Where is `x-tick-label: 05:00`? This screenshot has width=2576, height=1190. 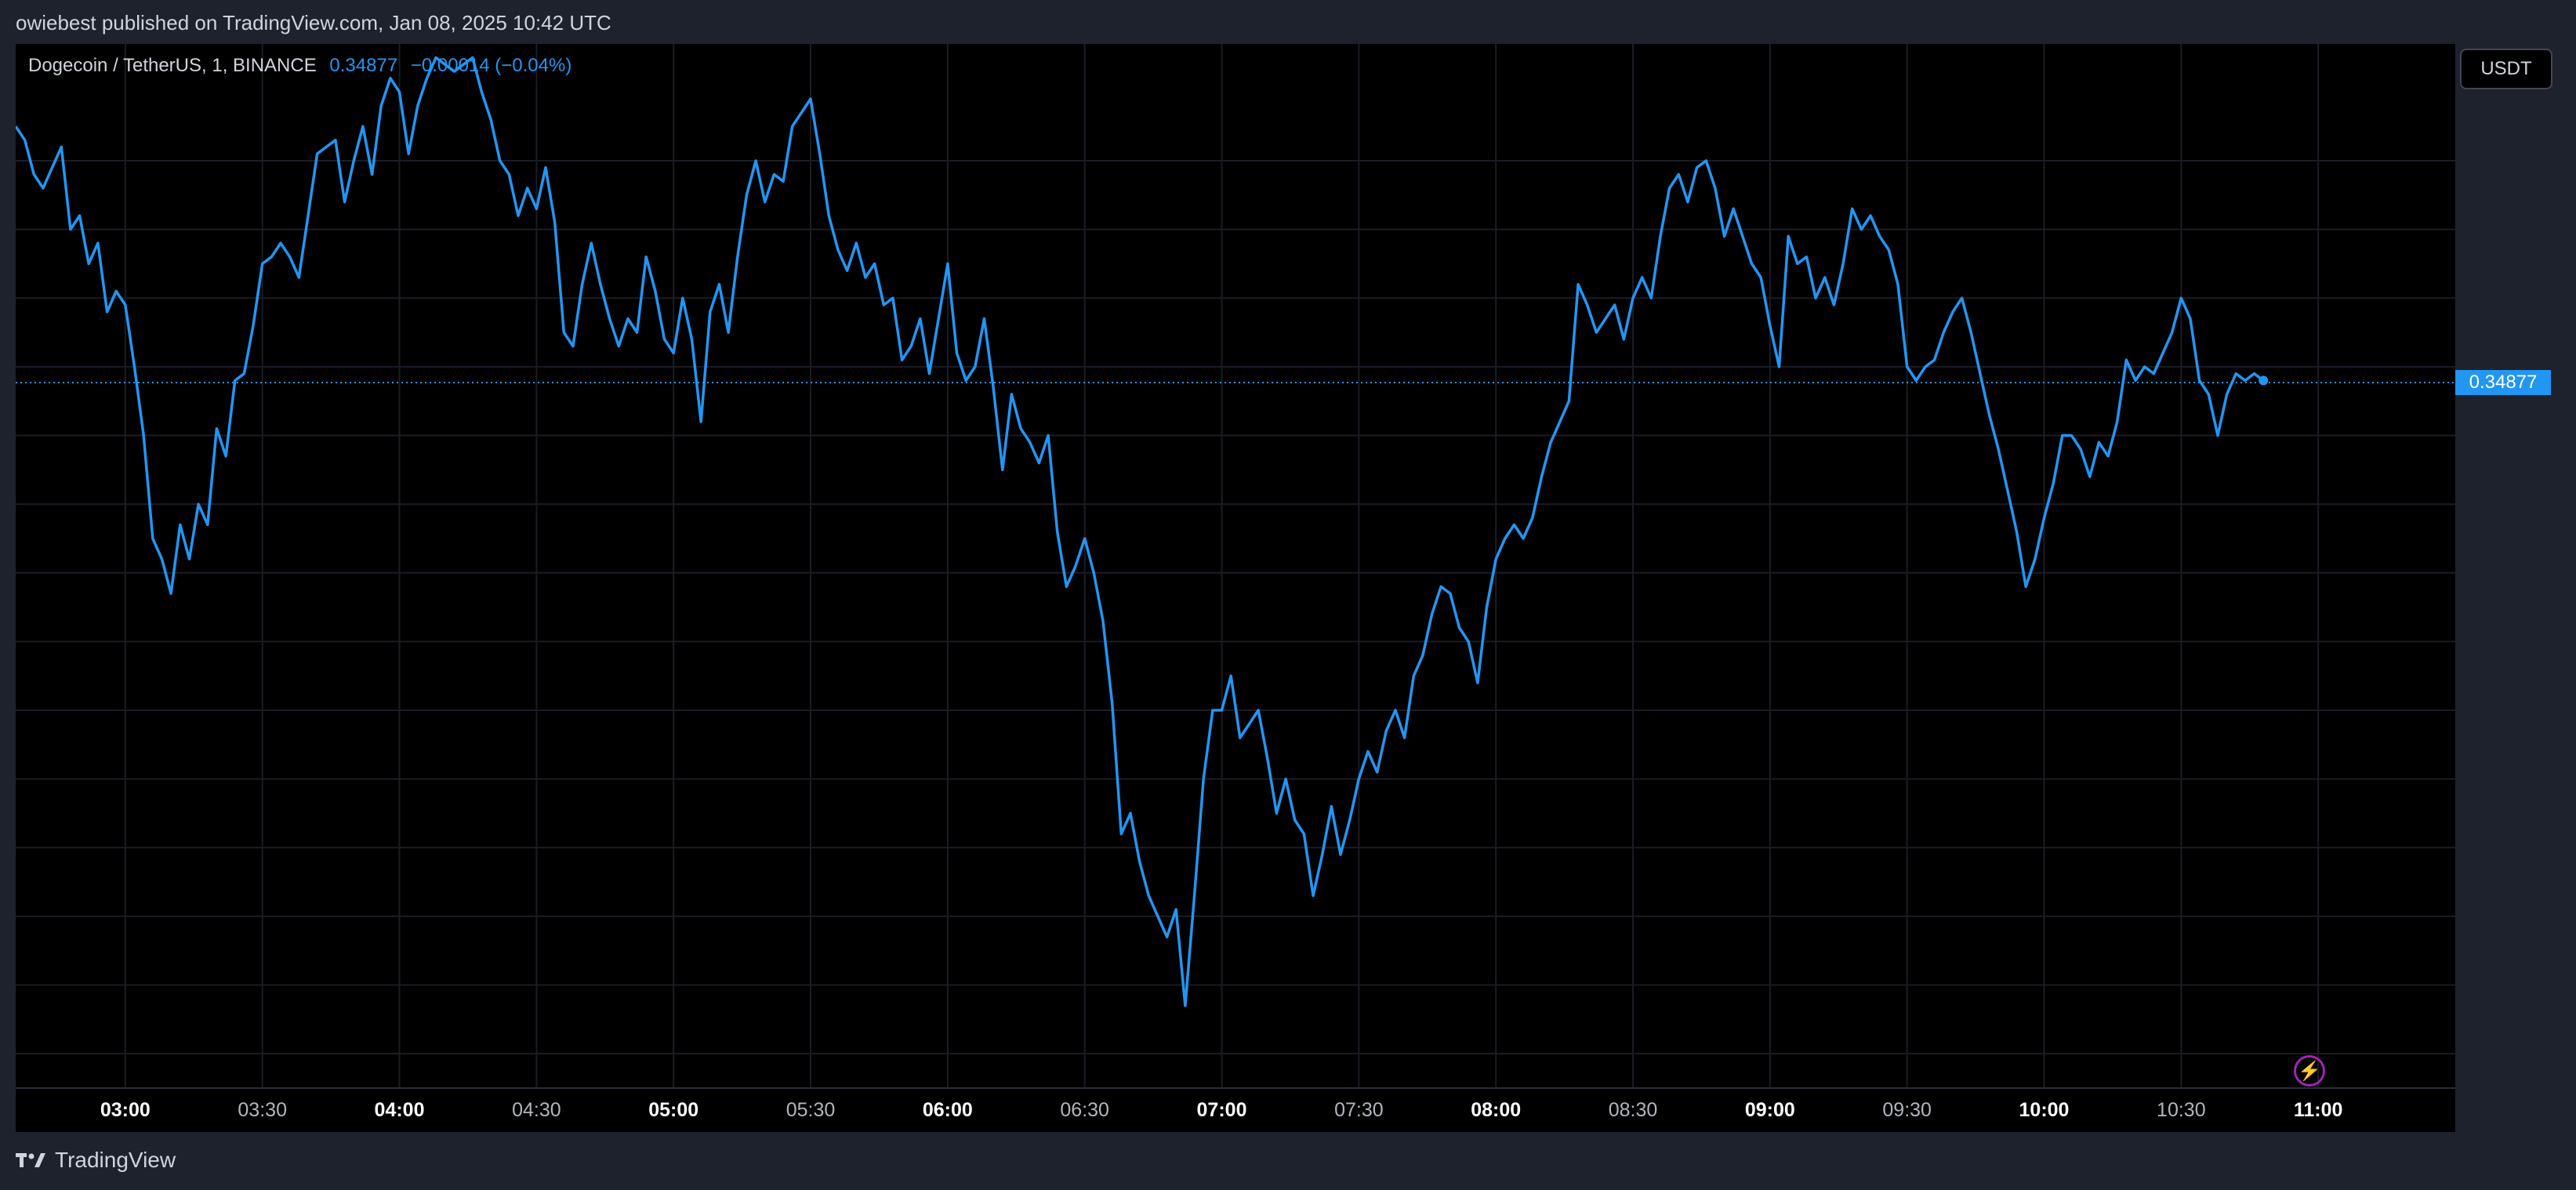 x-tick-label: 05:00 is located at coordinates (673, 1110).